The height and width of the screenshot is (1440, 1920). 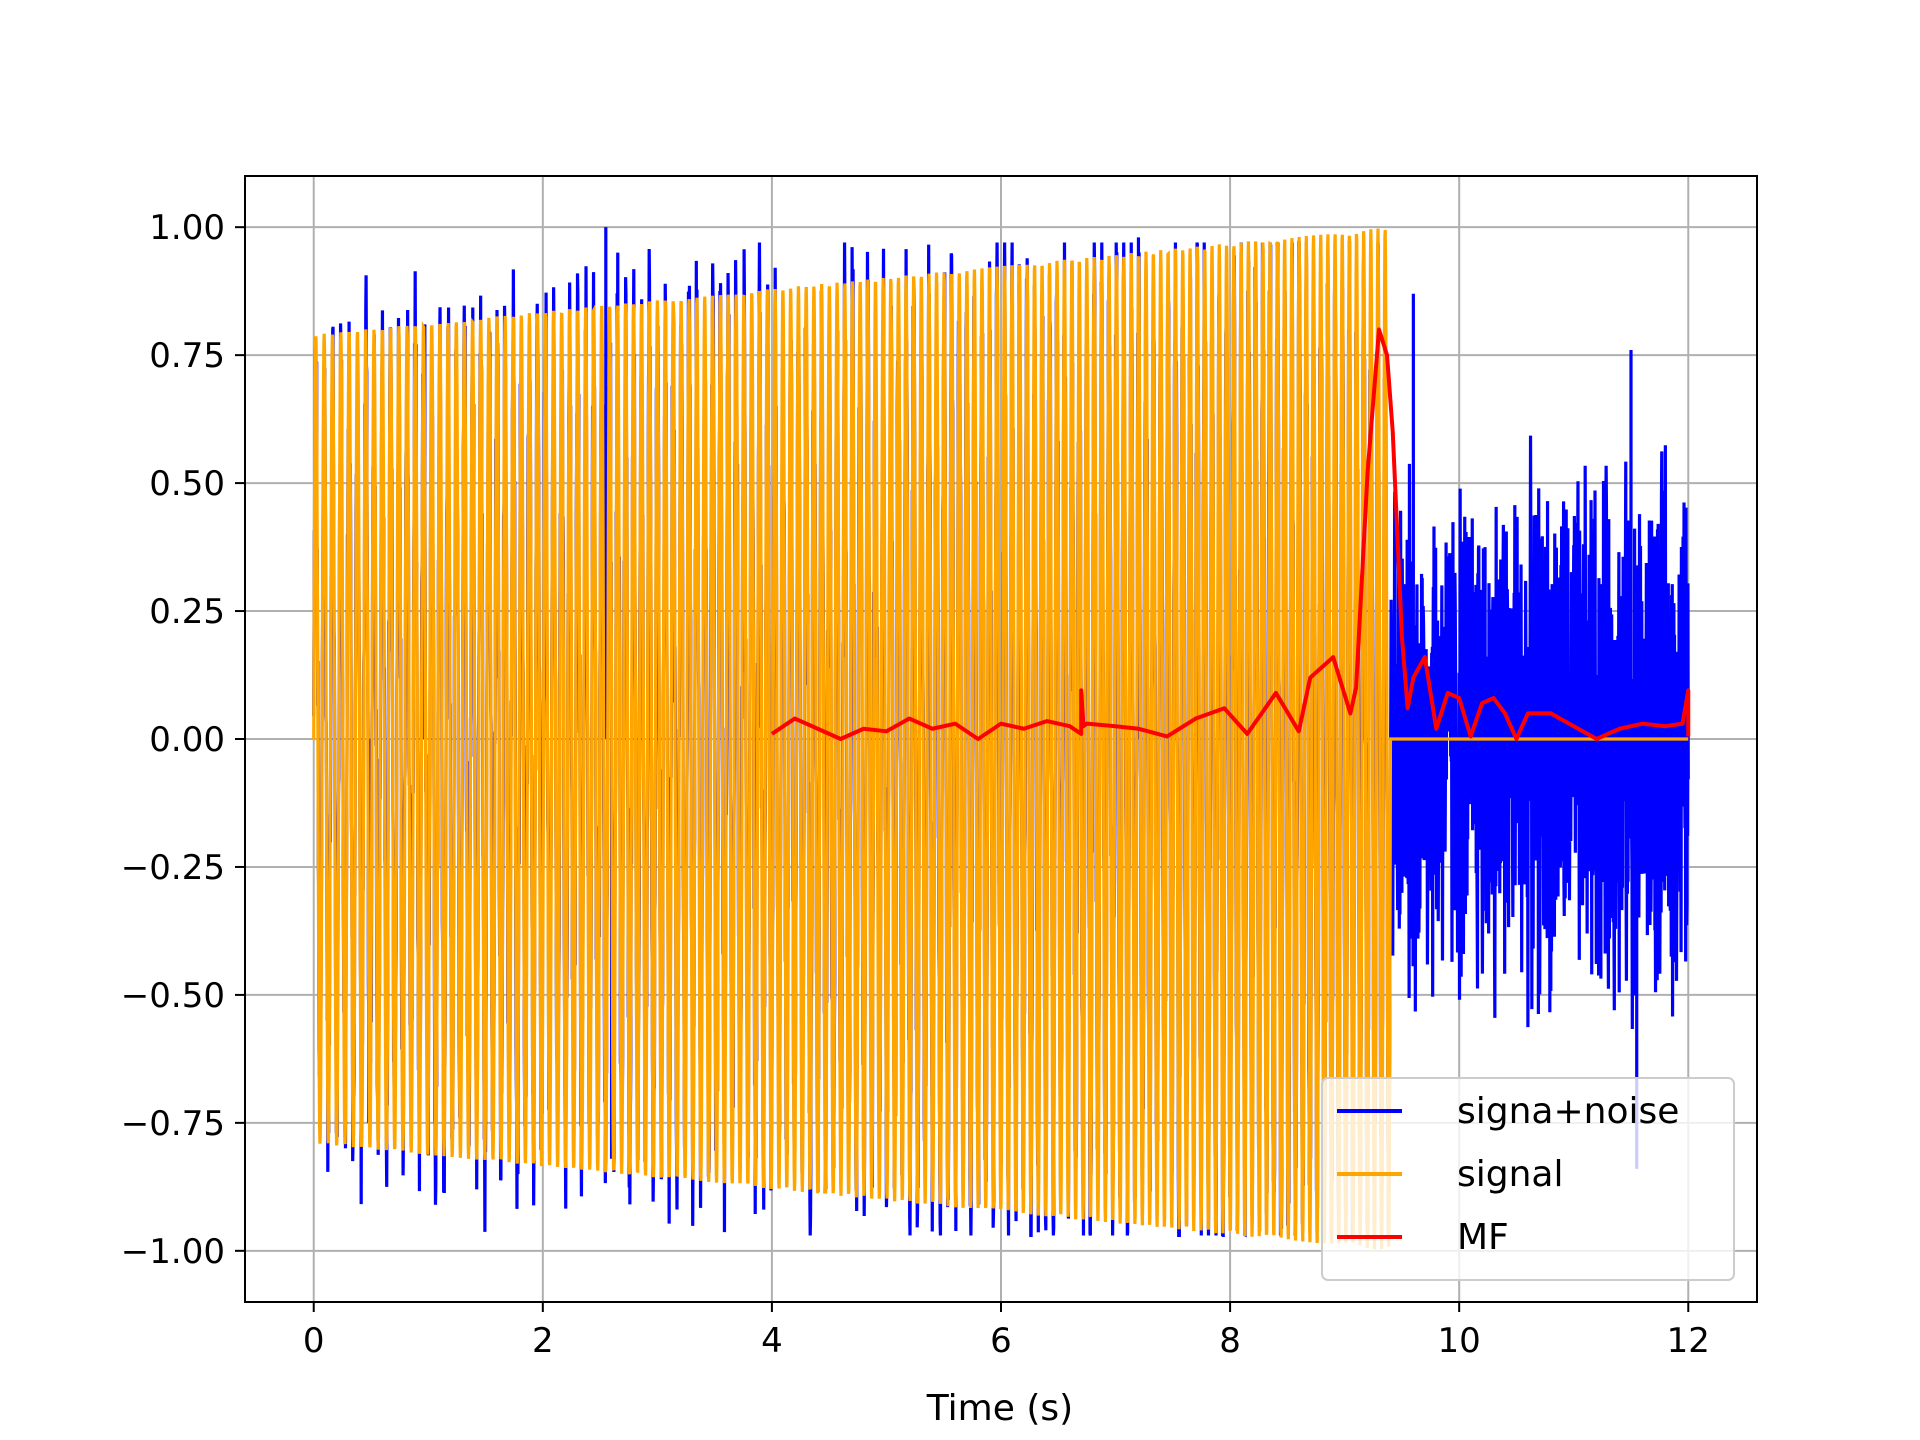 I want to click on x-axis: 0 2 4 6 8 10 12, so click(x=1006, y=1331).